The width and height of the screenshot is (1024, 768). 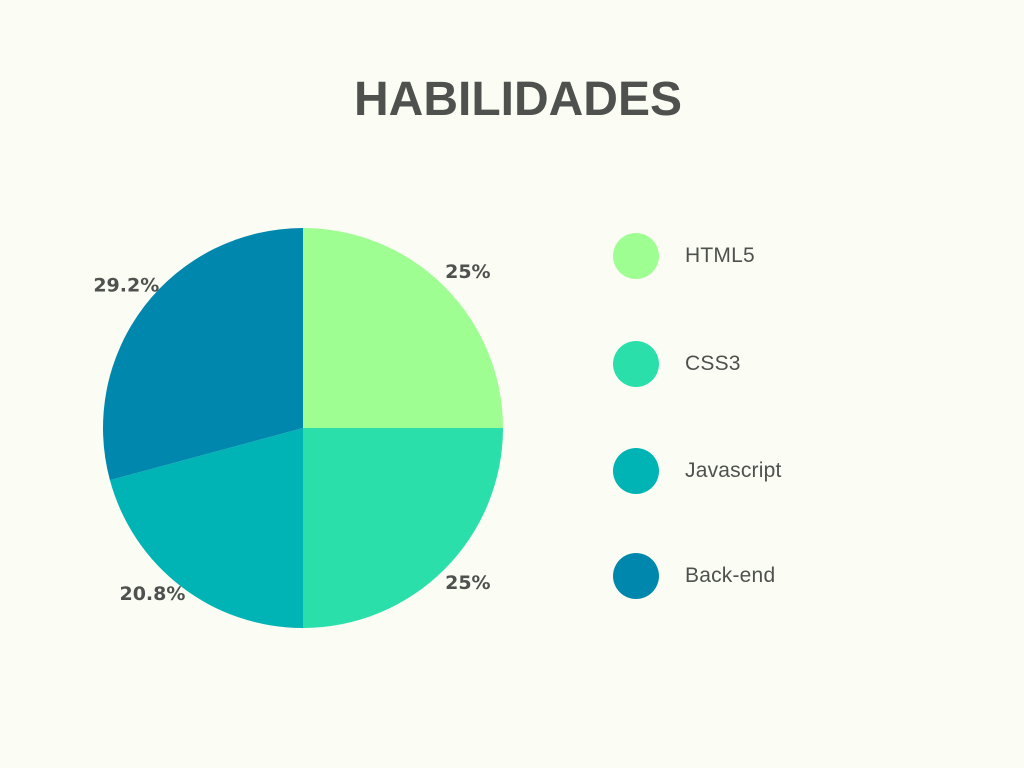 I want to click on legend-item-back-end: Back-end, so click(x=694, y=576).